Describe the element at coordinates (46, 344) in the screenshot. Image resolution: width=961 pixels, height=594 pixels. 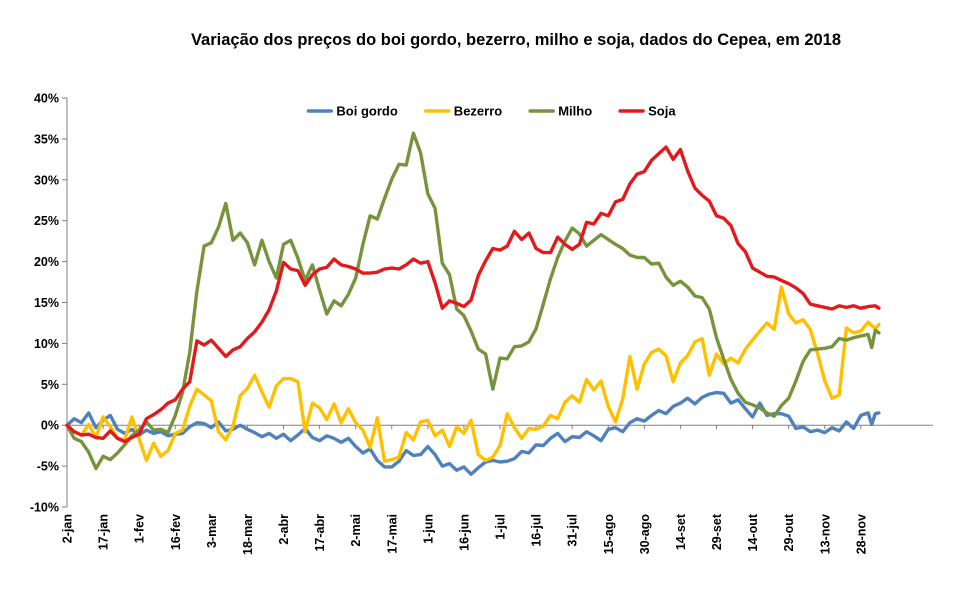
I see `y-tick-label: 10%` at that location.